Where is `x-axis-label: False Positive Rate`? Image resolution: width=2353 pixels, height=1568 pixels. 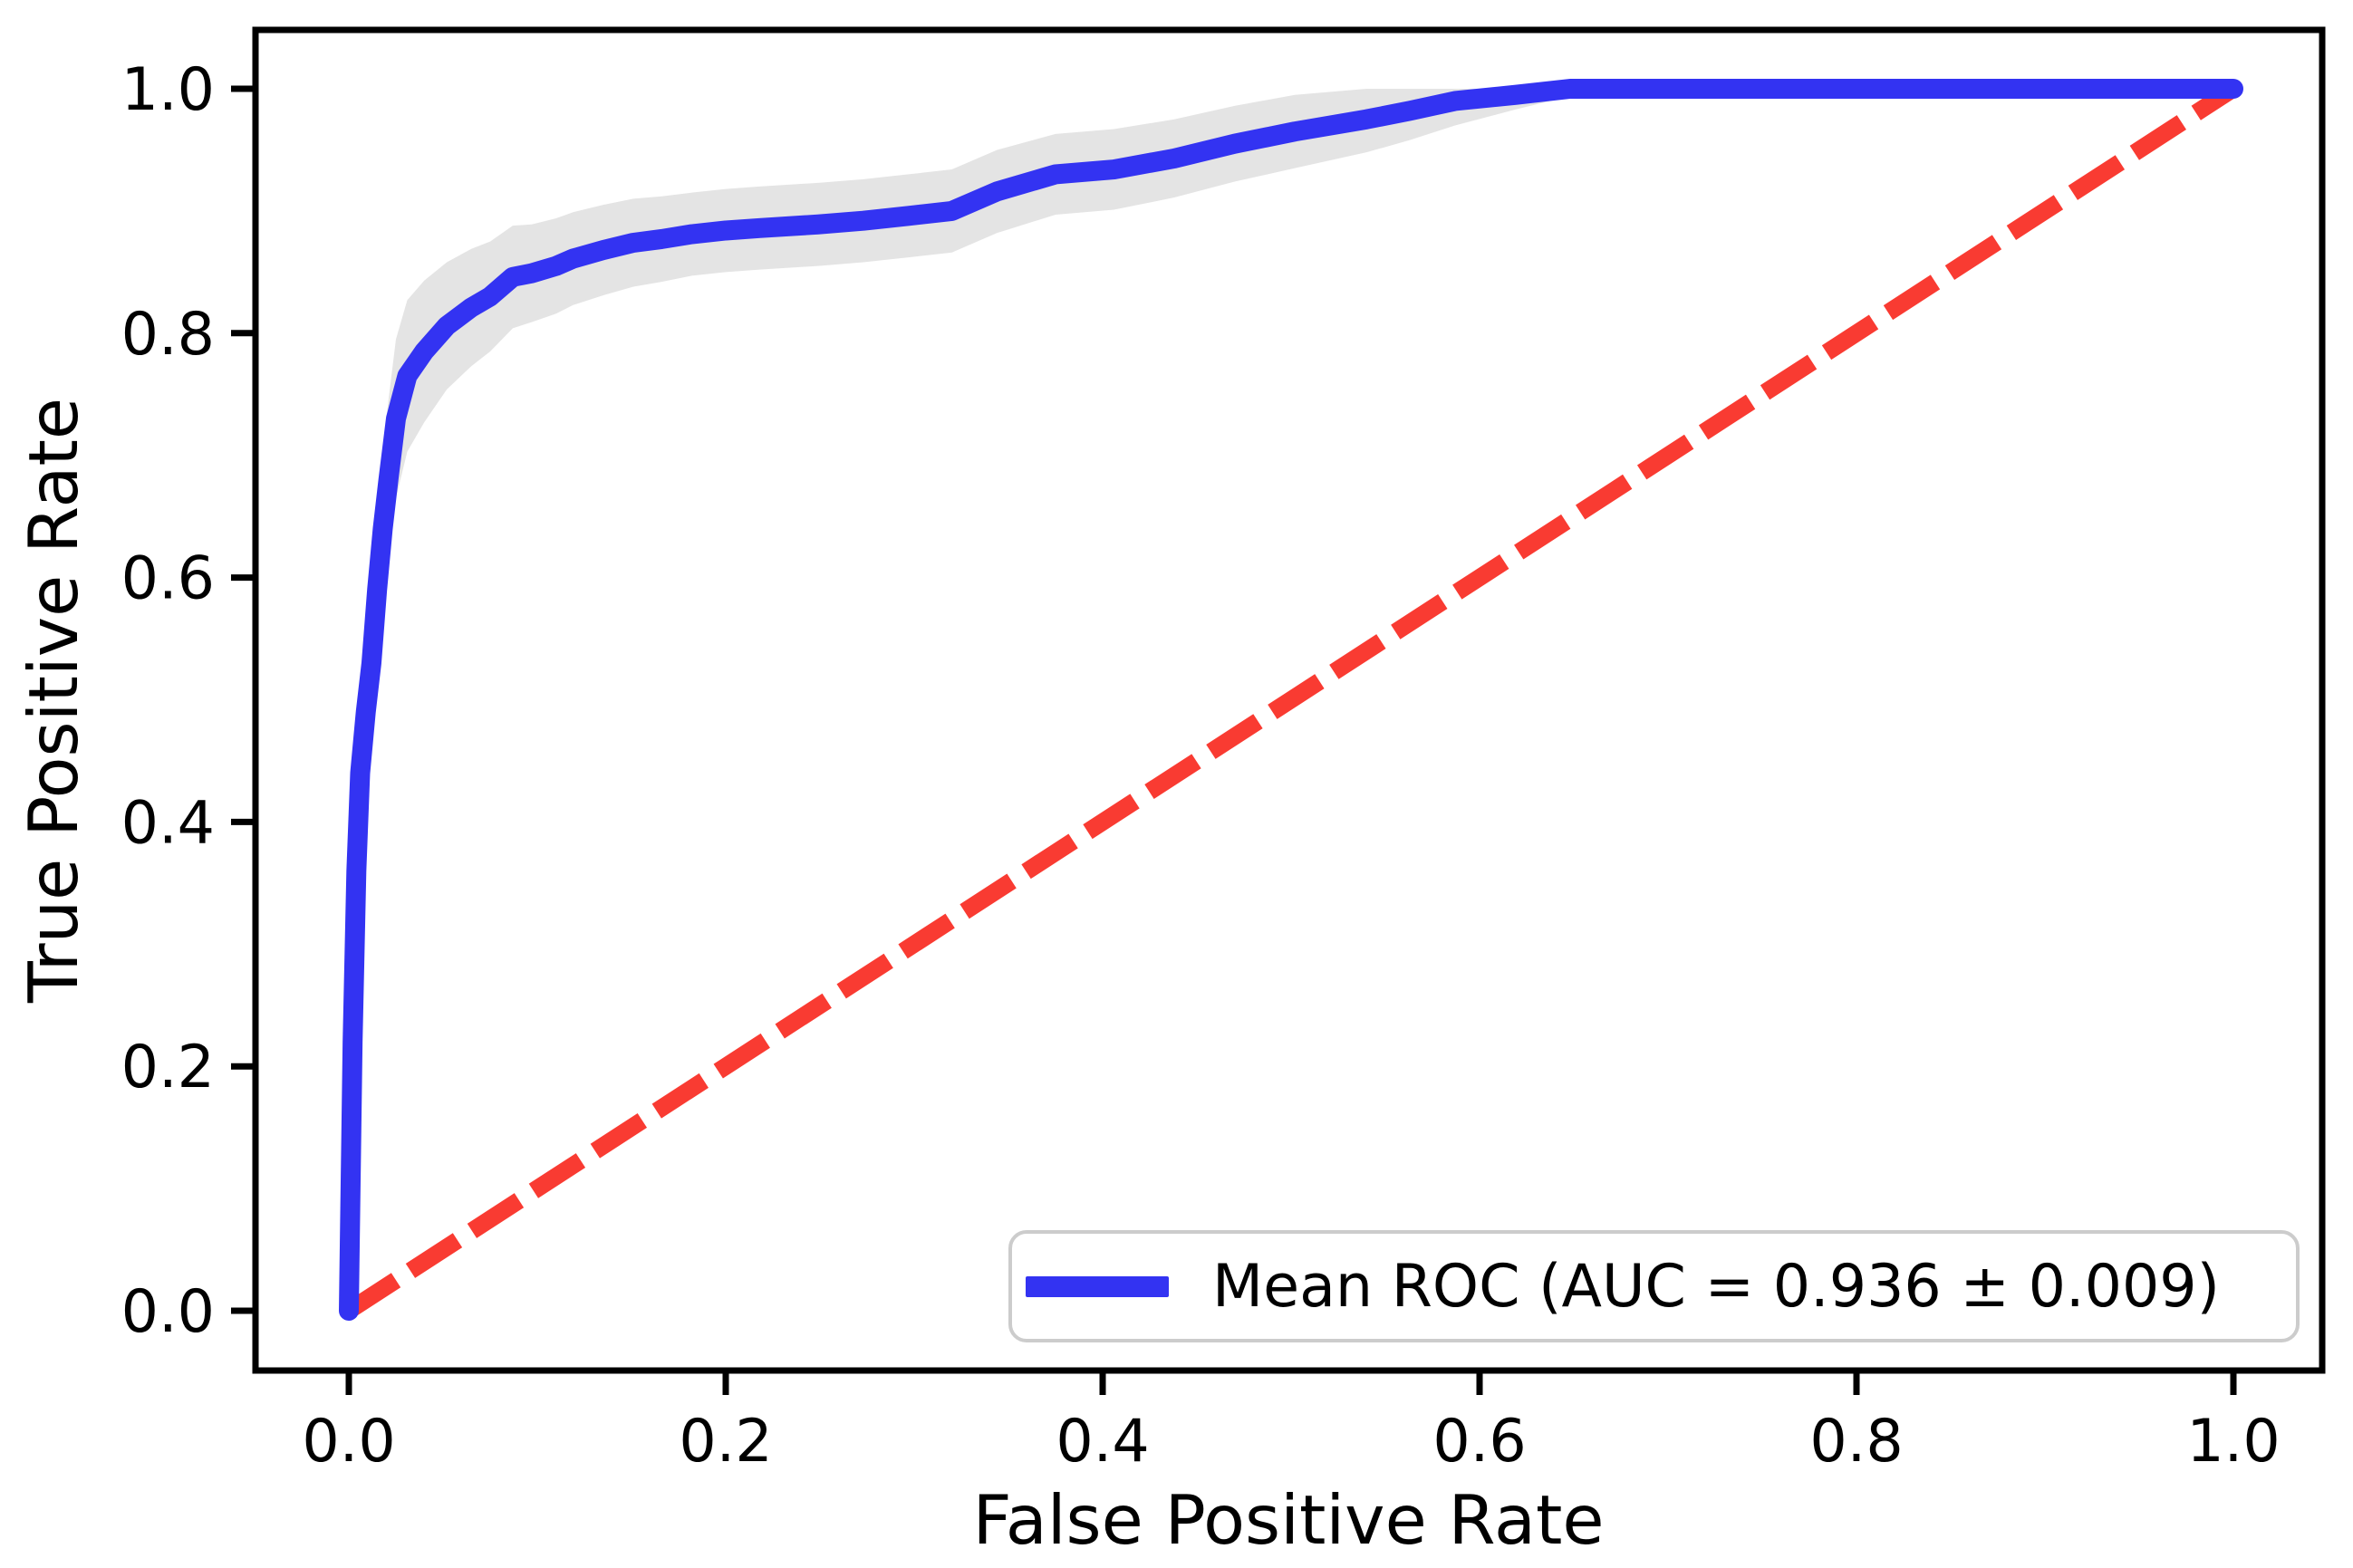 x-axis-label: False Positive Rate is located at coordinates (1288, 1520).